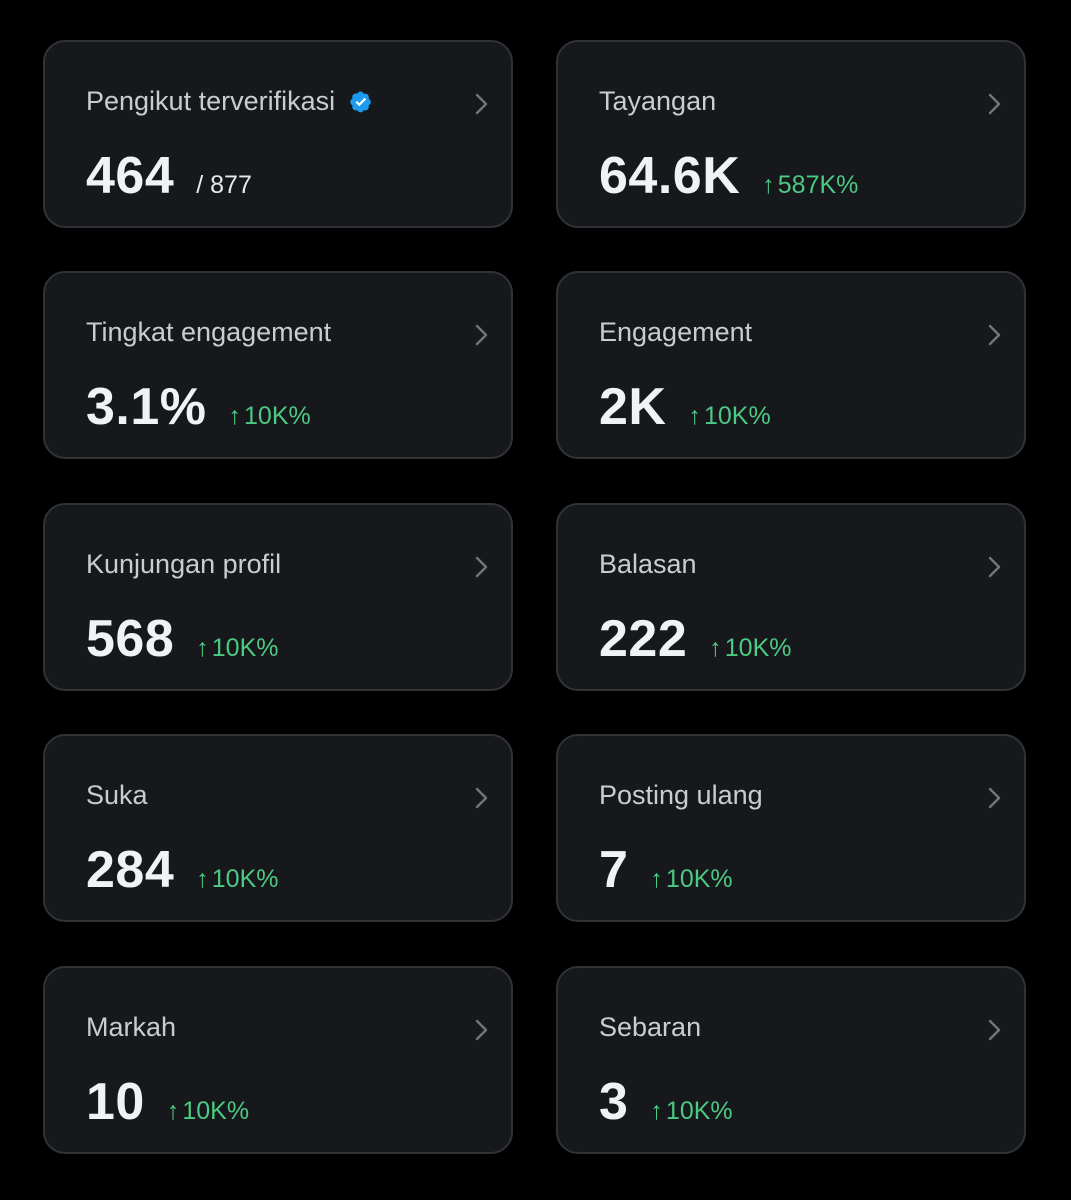 The width and height of the screenshot is (1071, 1200). I want to click on metric-value: 10, so click(115, 1102).